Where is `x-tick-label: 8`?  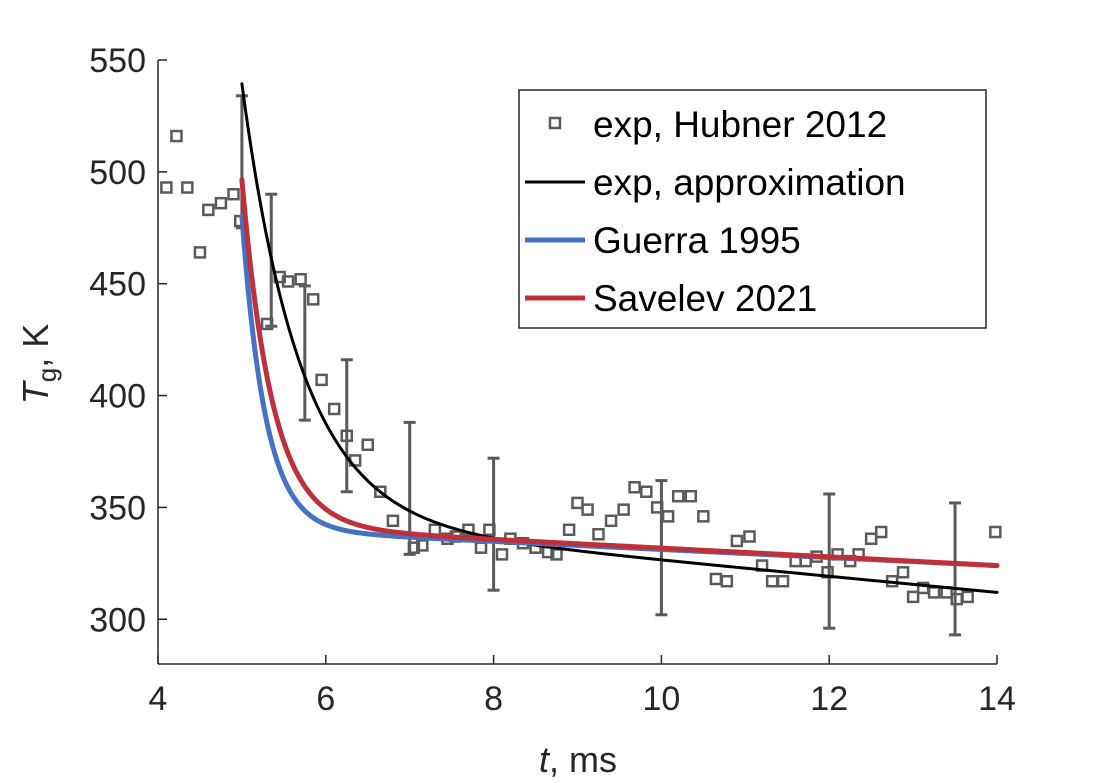 x-tick-label: 8 is located at coordinates (493, 699).